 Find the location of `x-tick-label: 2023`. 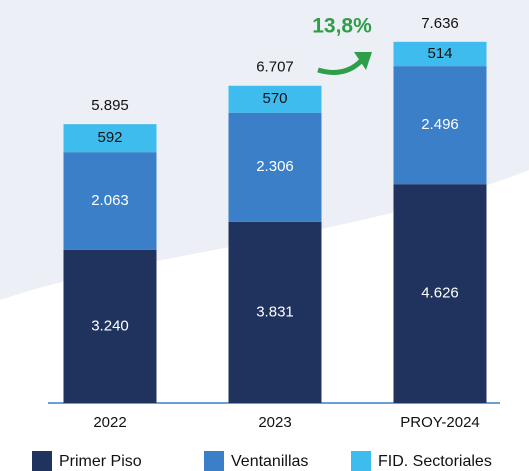

x-tick-label: 2023 is located at coordinates (274, 422).